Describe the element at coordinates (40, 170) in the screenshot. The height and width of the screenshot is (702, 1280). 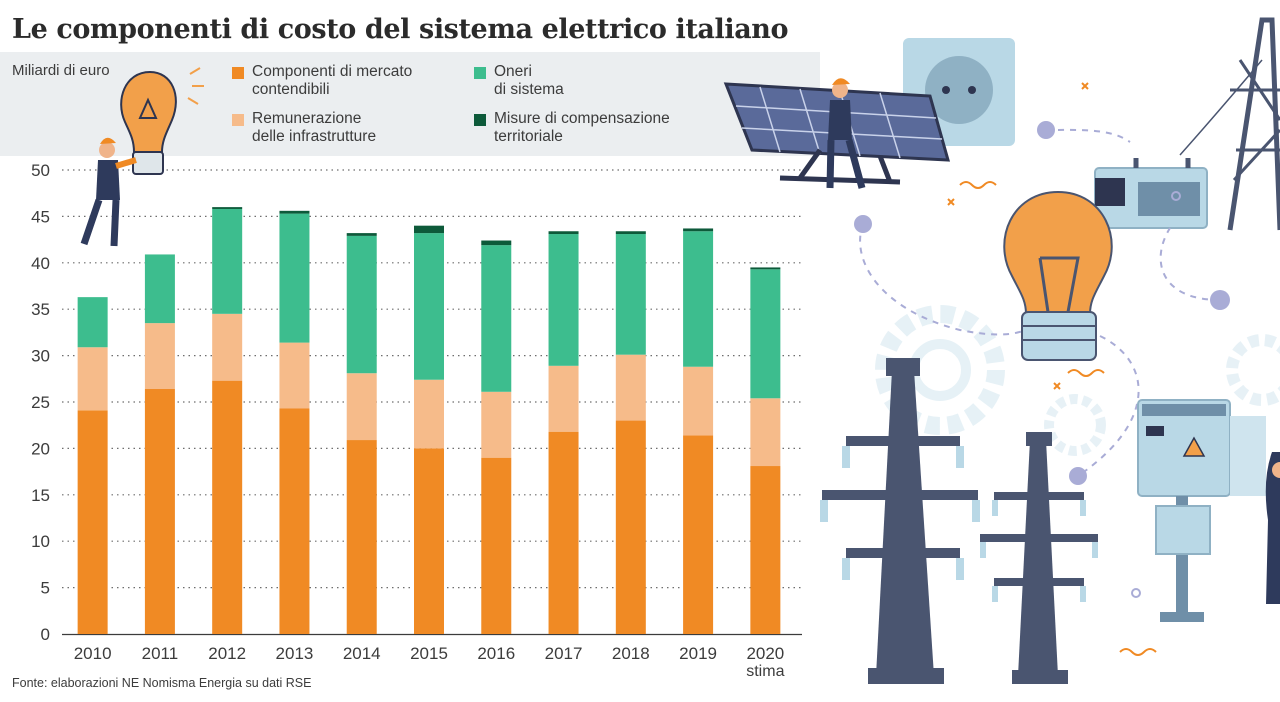
I see `y-tick-label: 50` at that location.